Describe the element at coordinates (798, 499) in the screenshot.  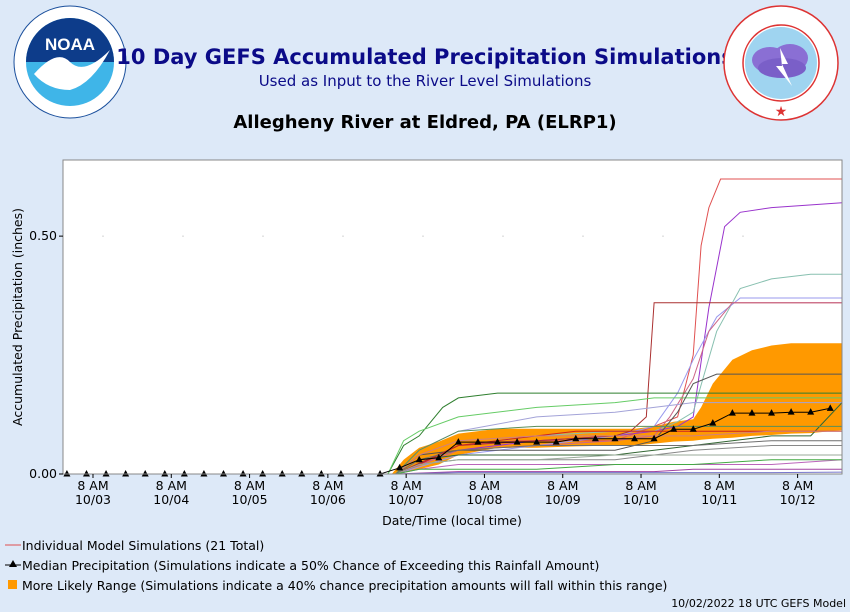
I see `x-tick-label-date: 10/12` at that location.